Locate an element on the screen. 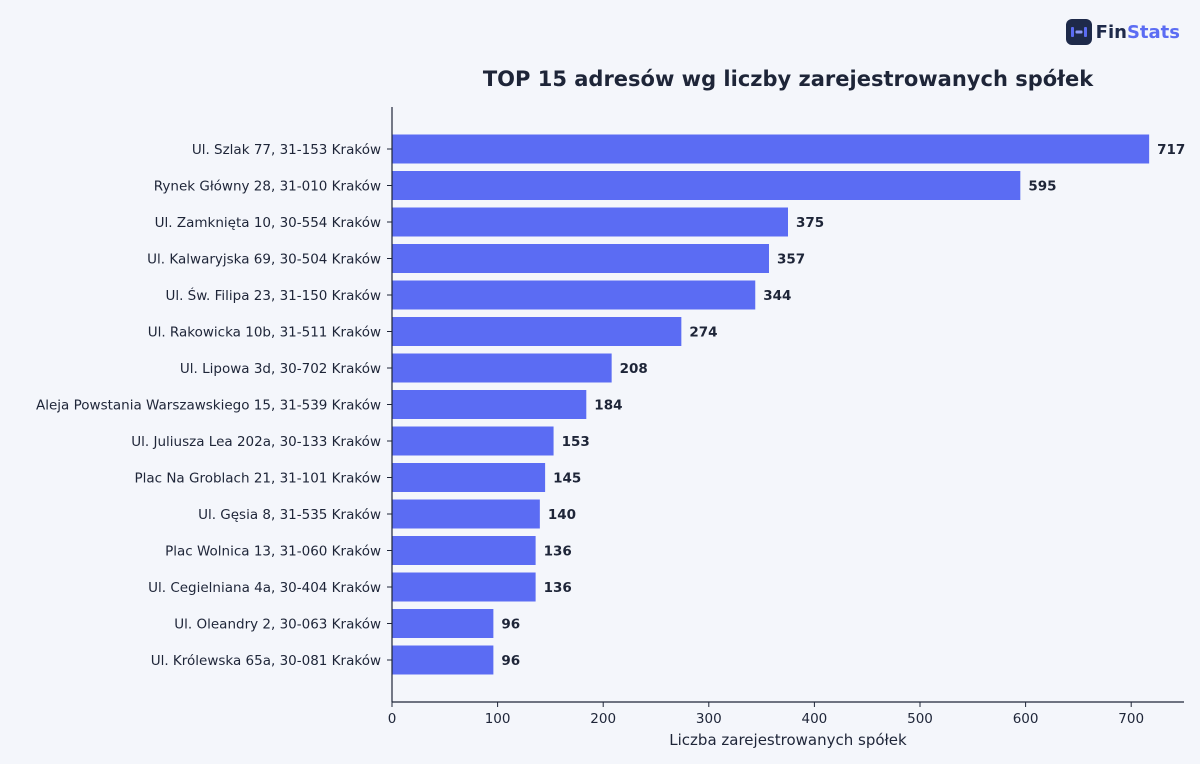  category-label: Ul. Królewska 65a, 30-081 Kraków is located at coordinates (266, 661).